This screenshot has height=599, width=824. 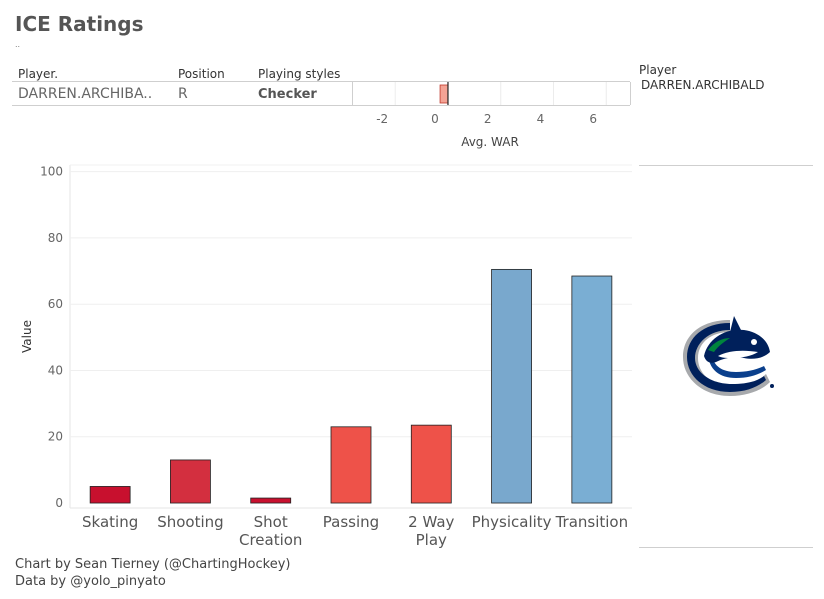 What do you see at coordinates (90, 581) in the screenshot?
I see `credit-data-source: Data by @yolo_pinyato` at bounding box center [90, 581].